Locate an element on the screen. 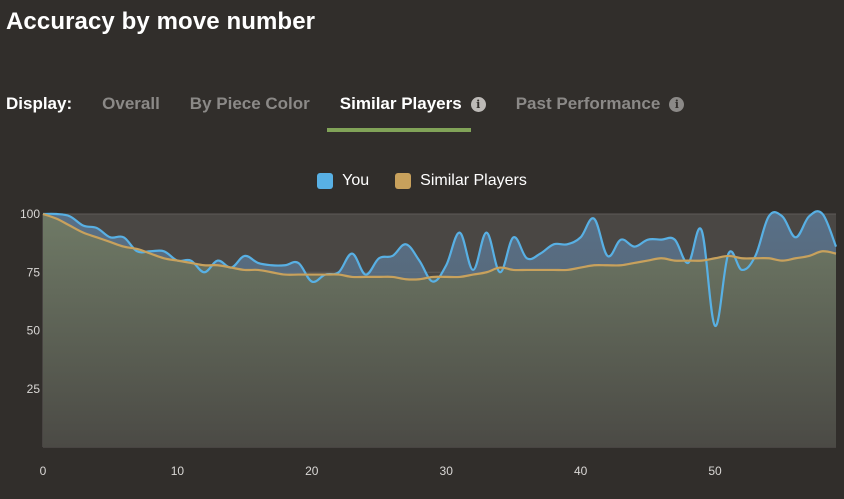  tab-by-piece-color-label: By Piece Color is located at coordinates (249, 103).